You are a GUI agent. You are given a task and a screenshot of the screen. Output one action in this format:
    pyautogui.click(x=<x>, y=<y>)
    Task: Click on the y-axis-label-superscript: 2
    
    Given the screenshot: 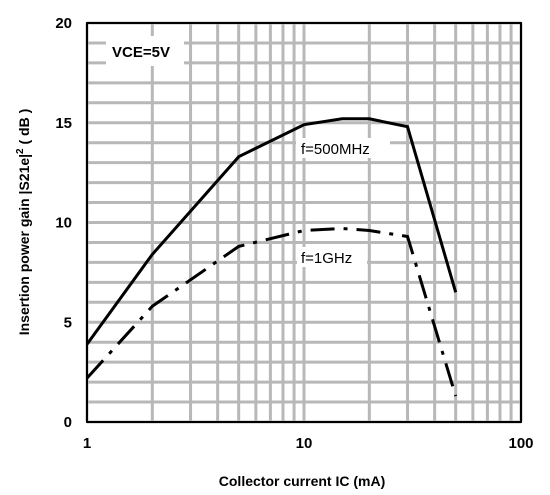 What is the action you would take?
    pyautogui.click(x=20, y=151)
    